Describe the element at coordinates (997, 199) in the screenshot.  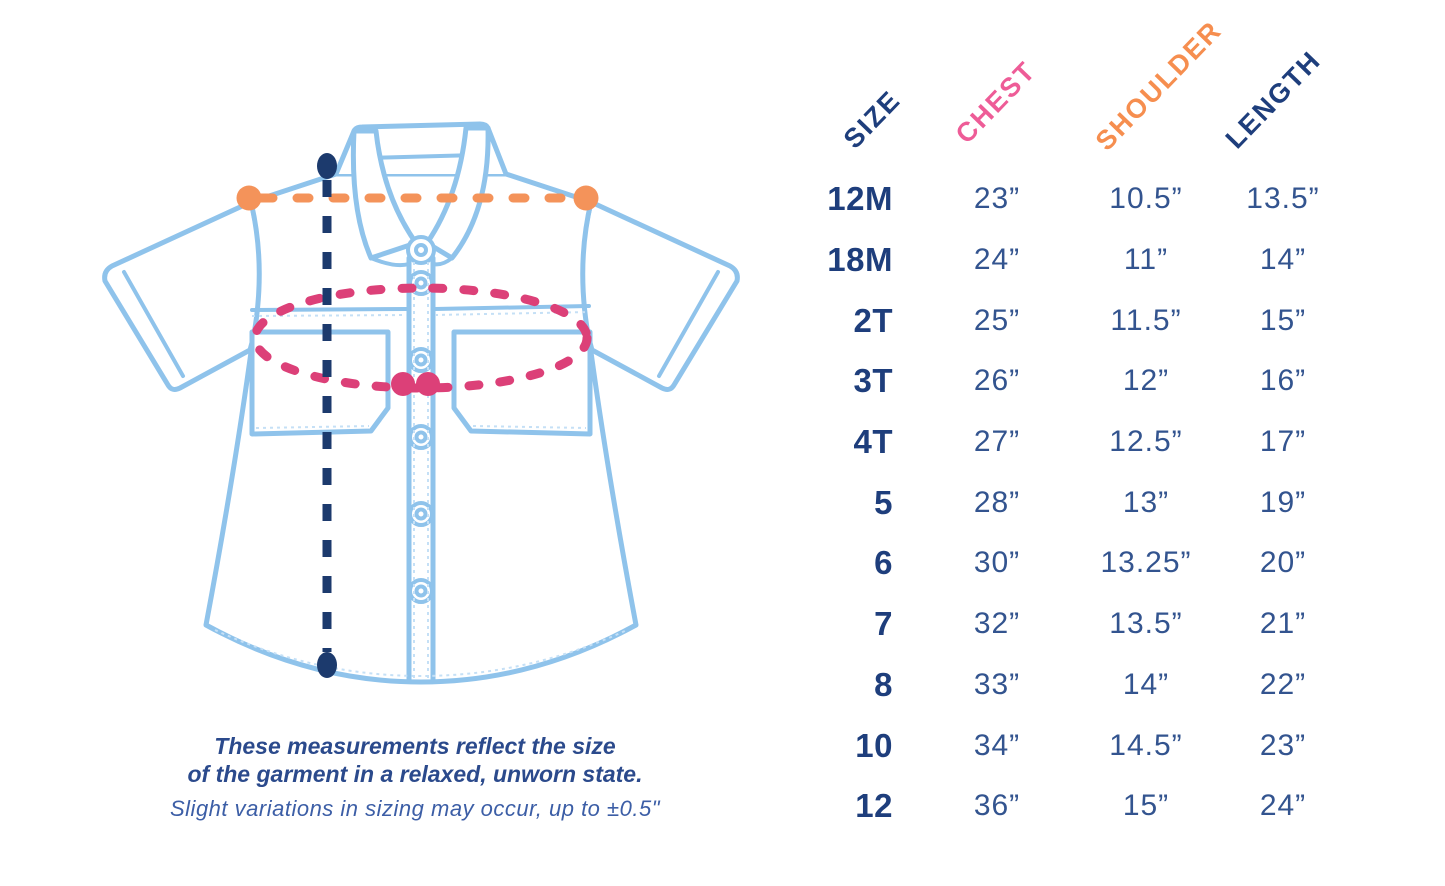
I see `chest-value: 23”` at that location.